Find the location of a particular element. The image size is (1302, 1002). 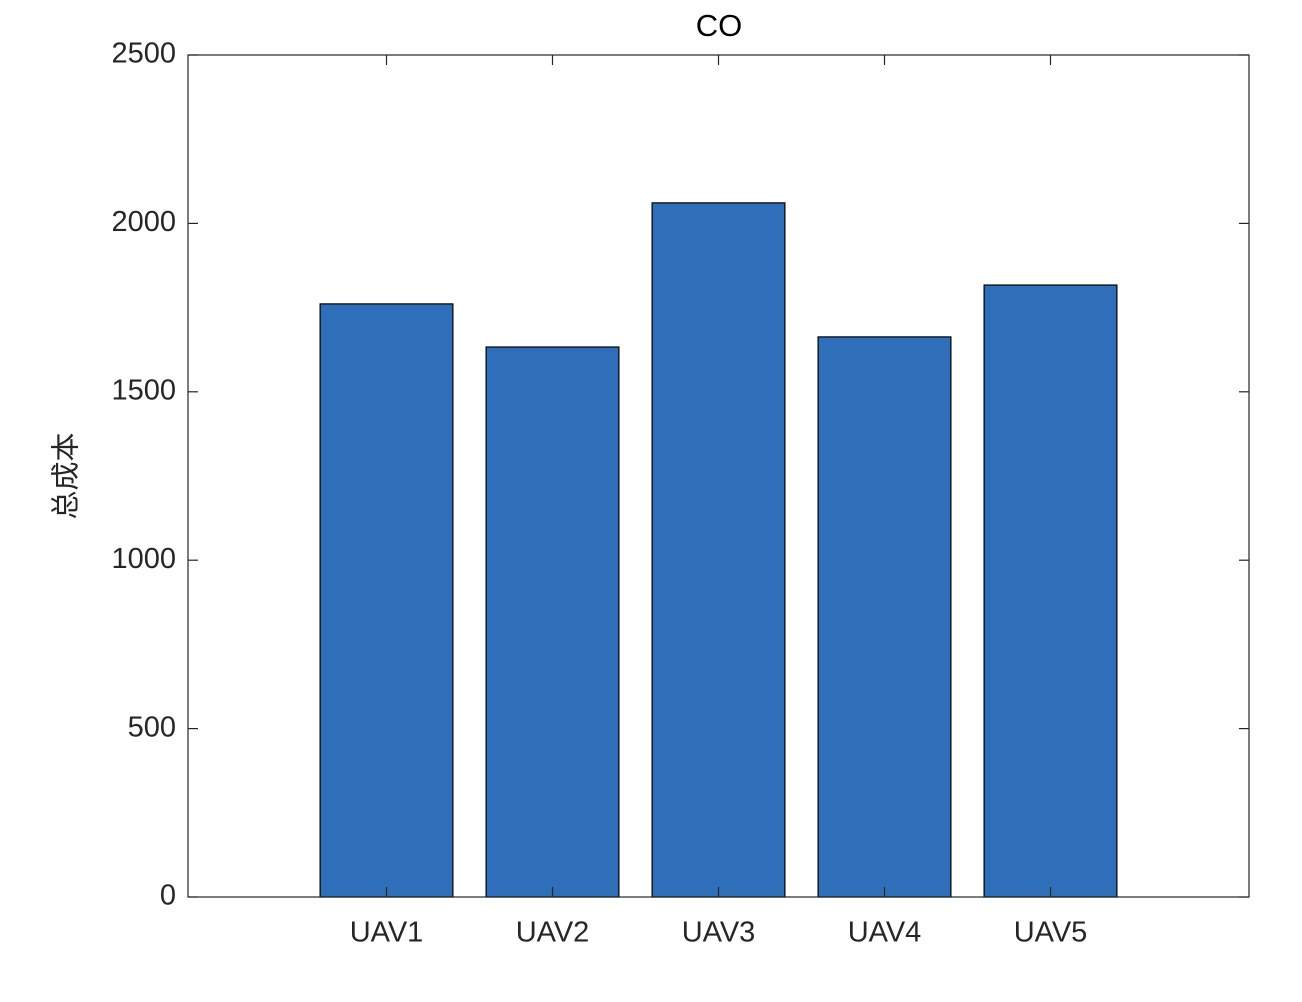

x-tick-label: UAV3 is located at coordinates (719, 933).